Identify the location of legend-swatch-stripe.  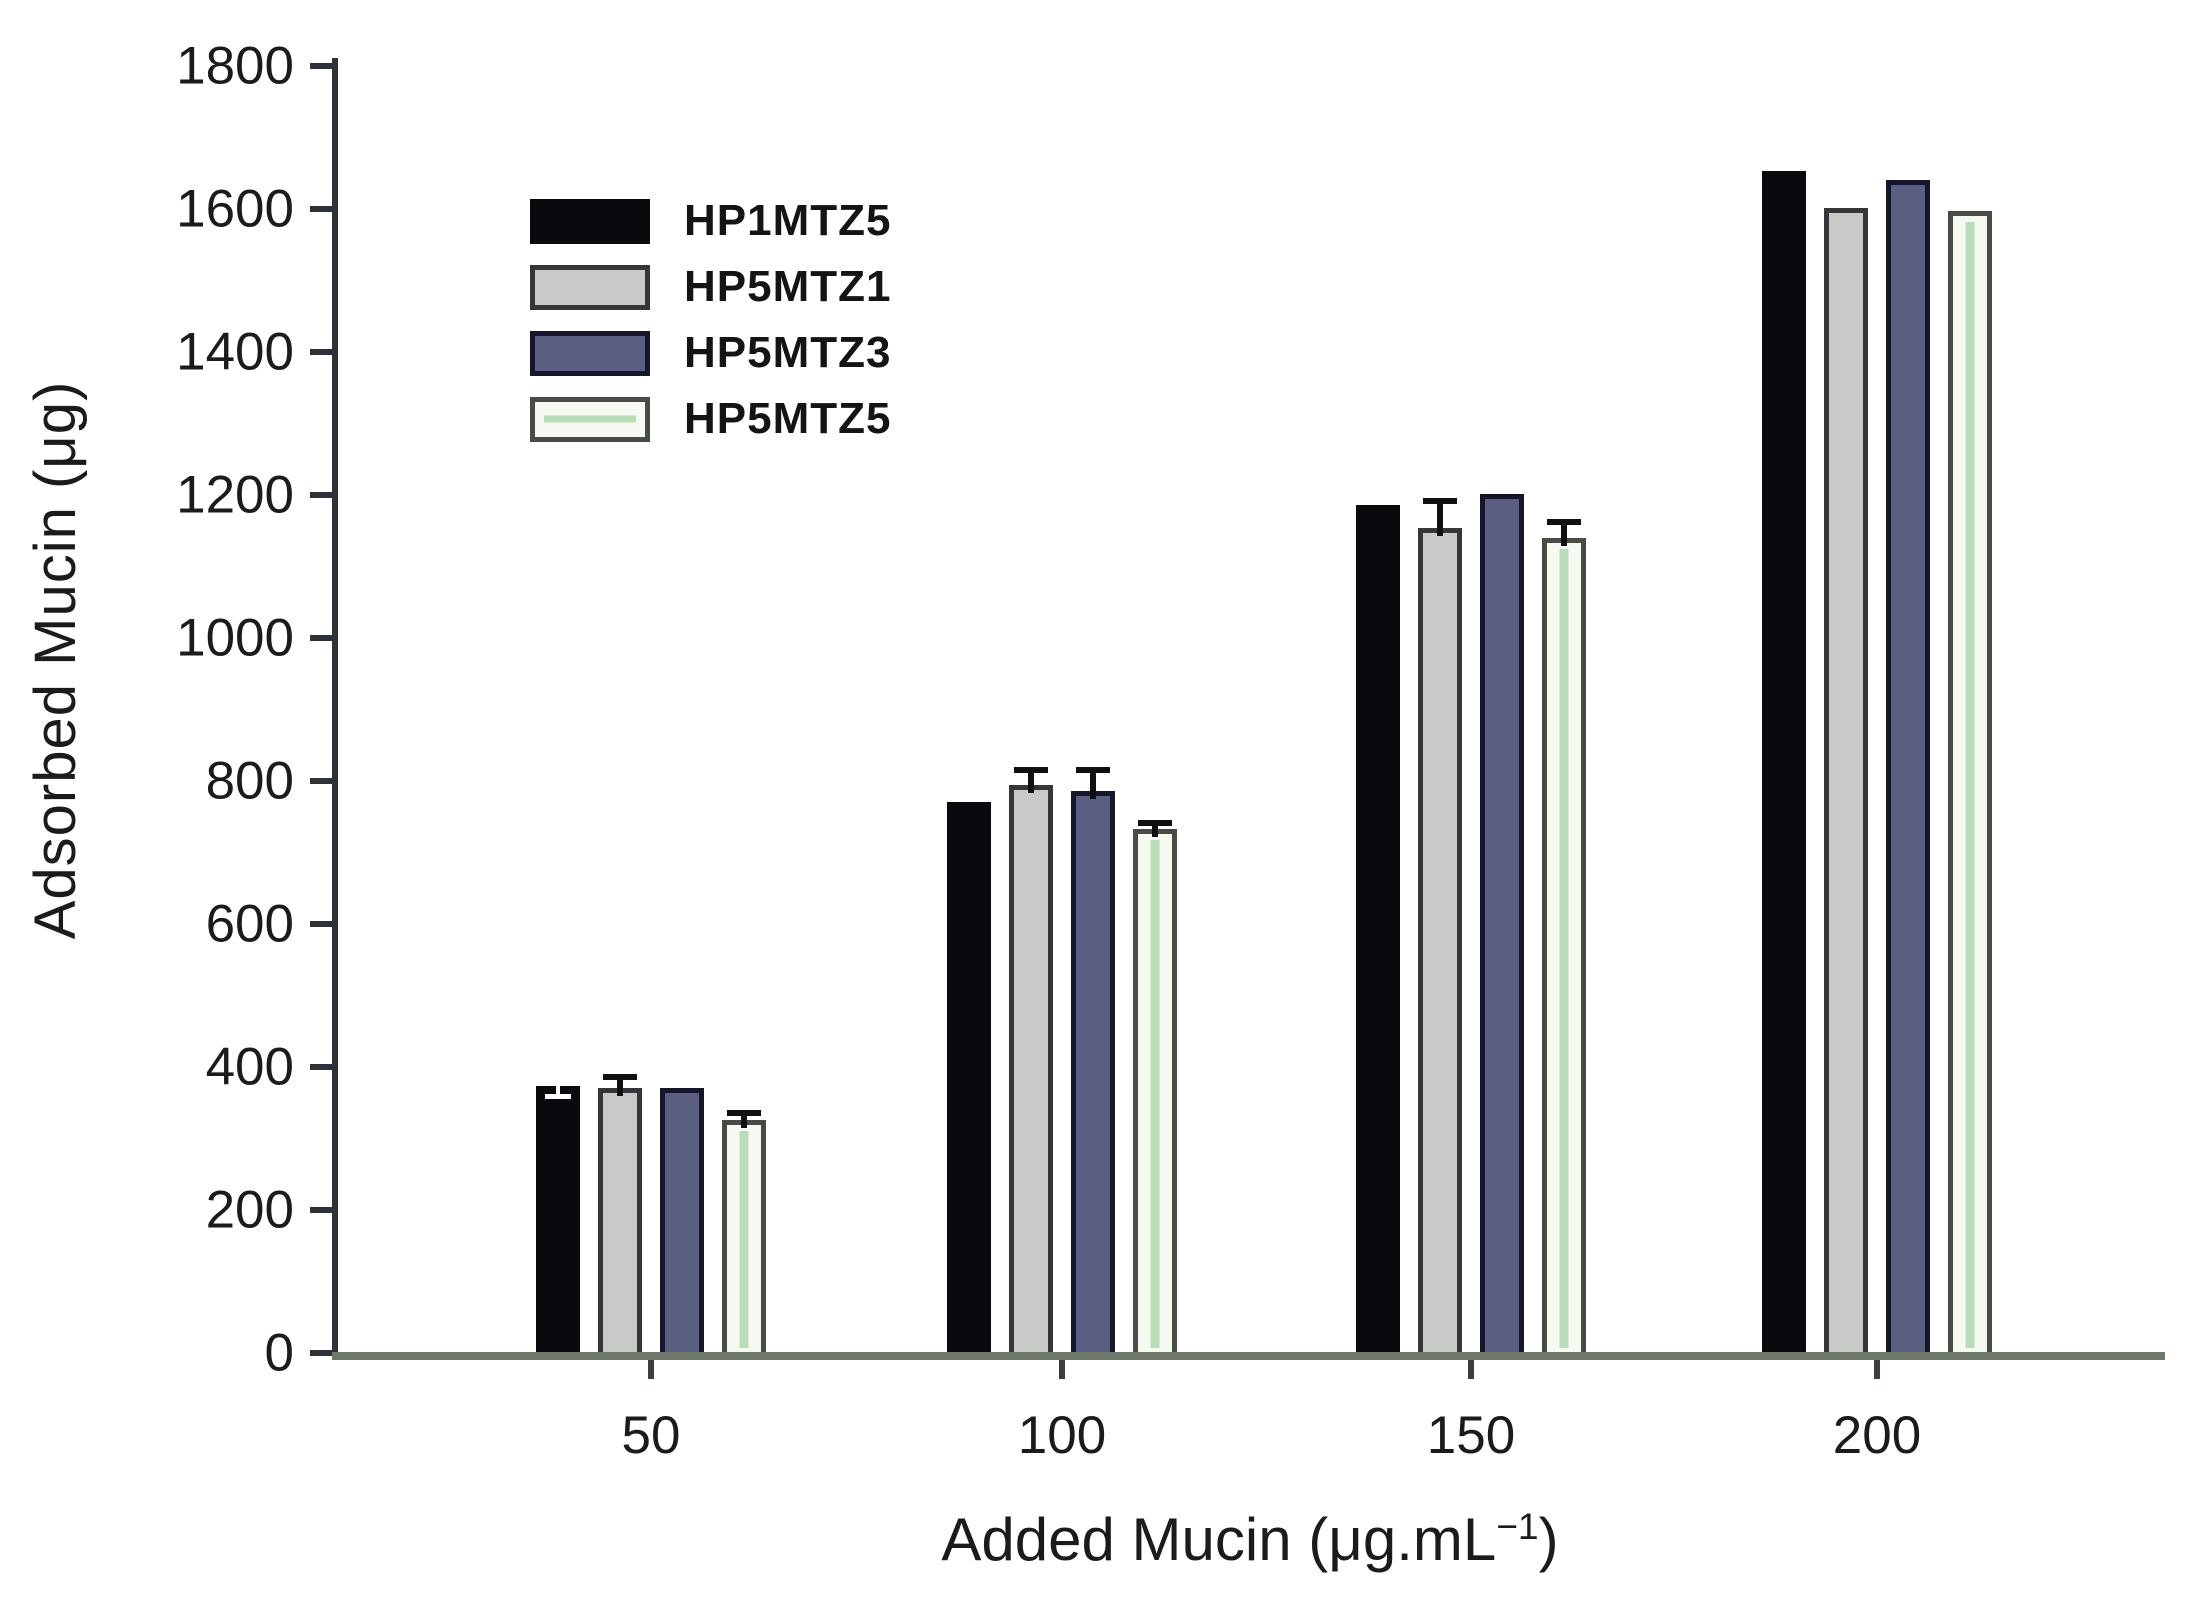
(590, 419).